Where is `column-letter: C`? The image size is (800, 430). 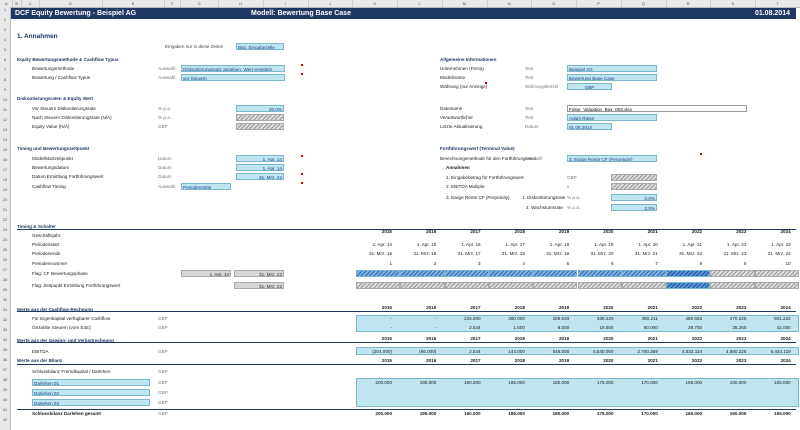 column-letter: C is located at coordinates (31, 3).